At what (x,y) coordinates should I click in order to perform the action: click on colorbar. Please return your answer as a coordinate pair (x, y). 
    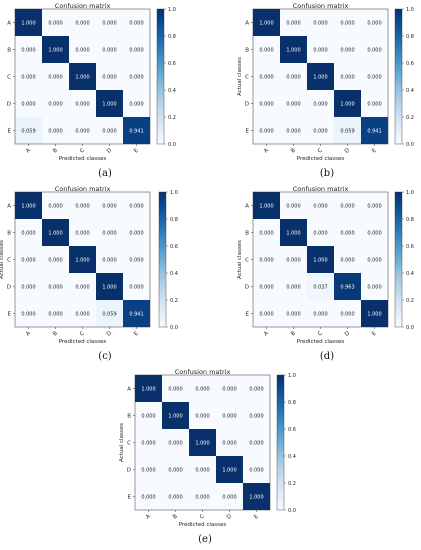
    Looking at the image, I should click on (280, 442).